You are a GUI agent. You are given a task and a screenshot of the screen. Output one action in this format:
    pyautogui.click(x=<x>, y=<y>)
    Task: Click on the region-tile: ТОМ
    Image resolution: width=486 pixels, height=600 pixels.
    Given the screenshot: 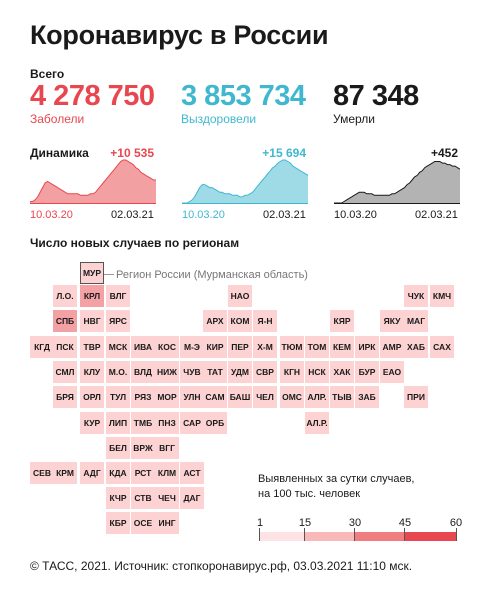 What is the action you would take?
    pyautogui.click(x=317, y=347)
    